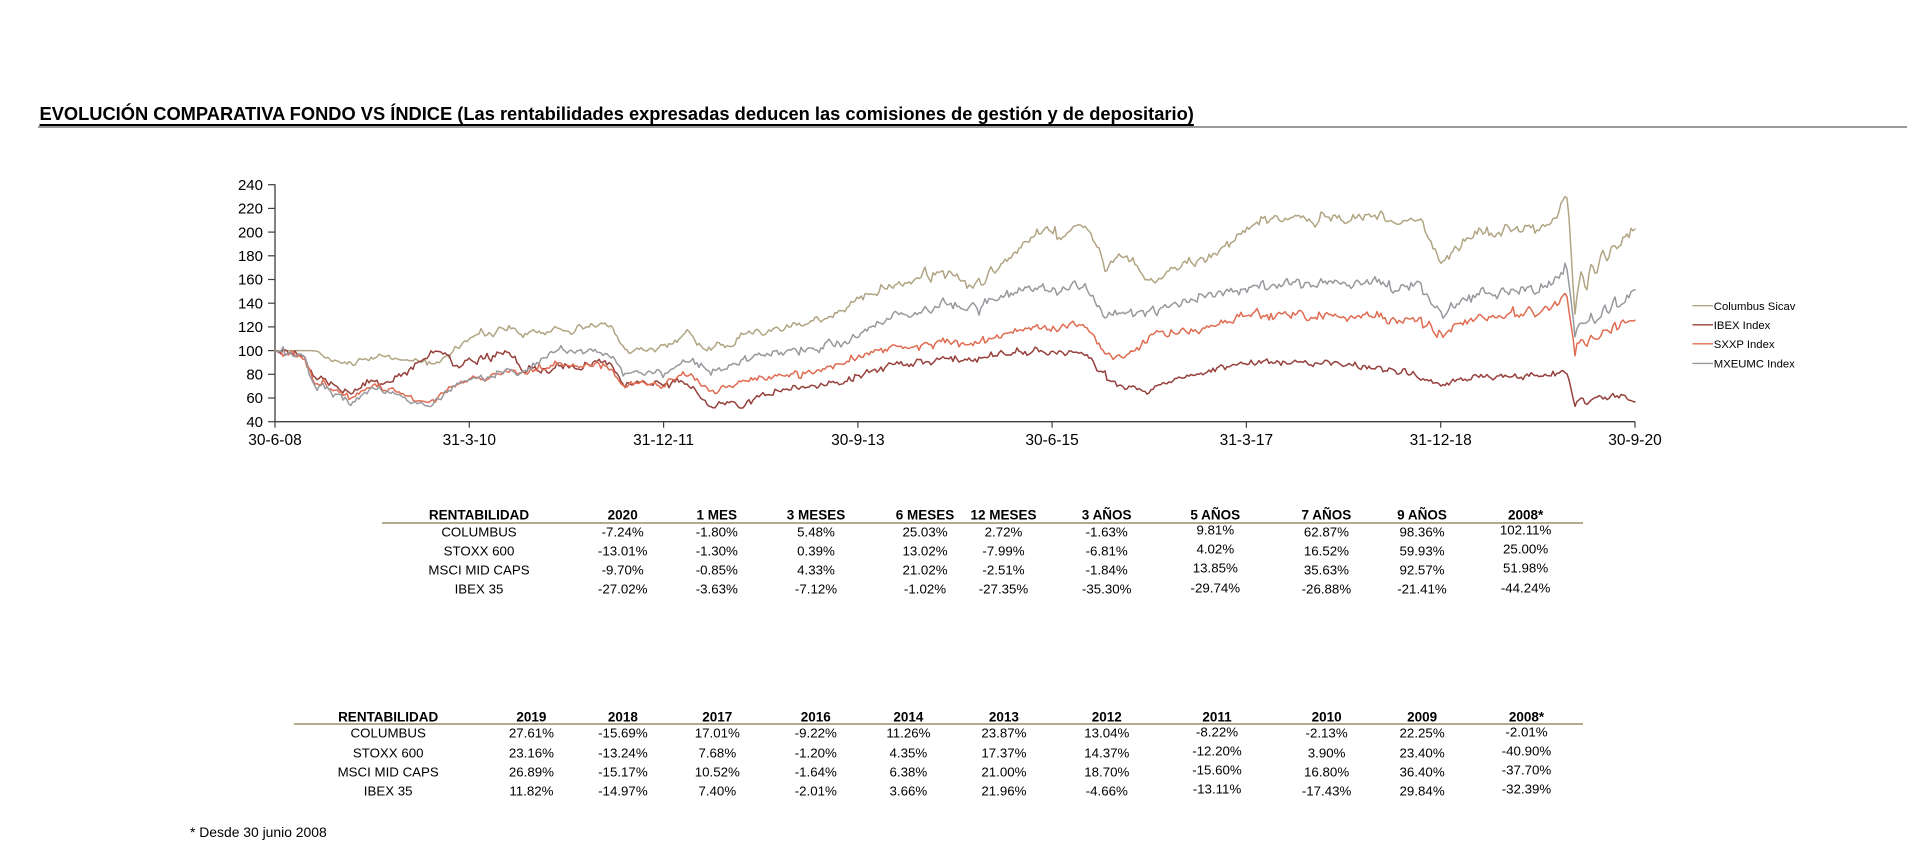 The width and height of the screenshot is (1932, 860). Describe the element at coordinates (470, 440) in the screenshot. I see `svg-text: 31-3-10` at that location.